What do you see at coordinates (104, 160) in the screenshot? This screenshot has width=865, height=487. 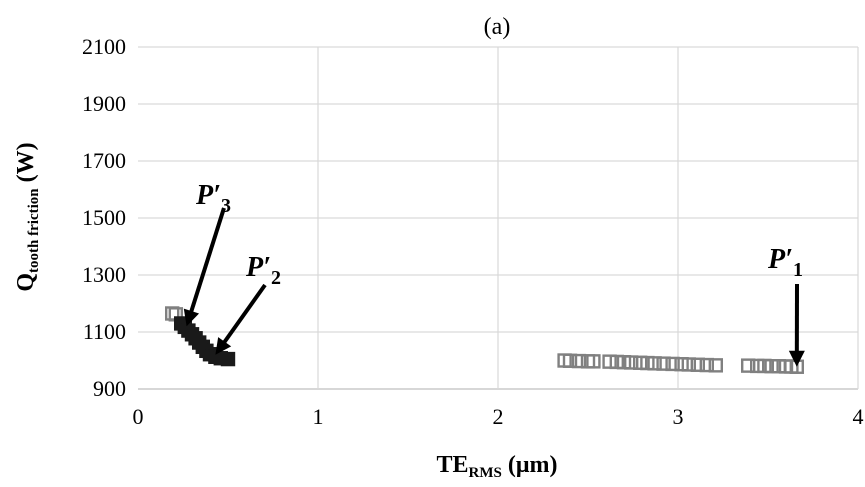 I see `y-tick-label: 1700` at bounding box center [104, 160].